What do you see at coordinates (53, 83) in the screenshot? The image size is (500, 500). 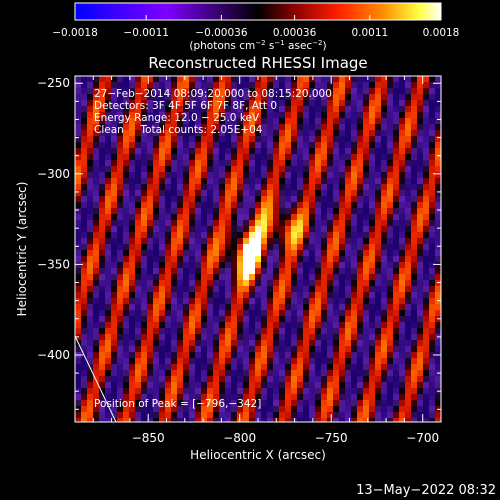 I see `y-tick-label: −250` at bounding box center [53, 83].